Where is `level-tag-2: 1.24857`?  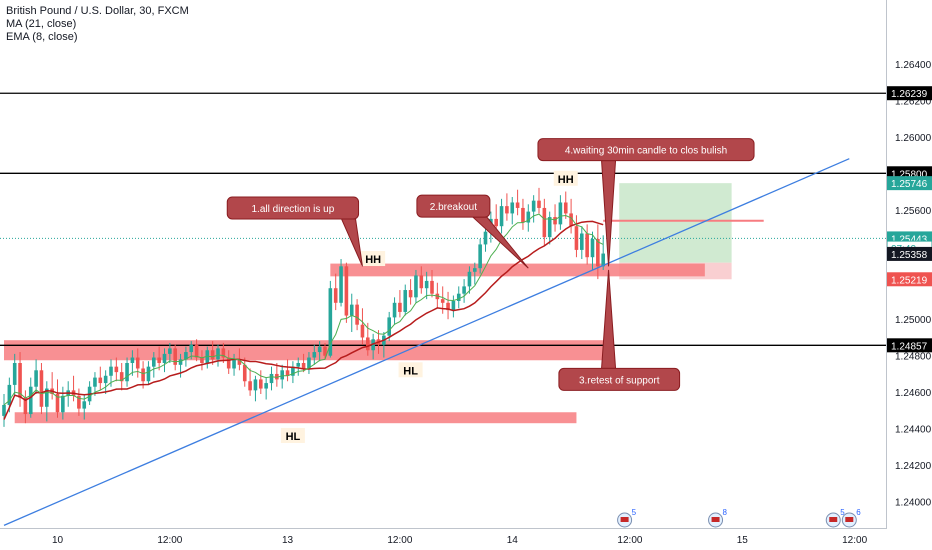
level-tag-2: 1.24857 is located at coordinates (909, 346).